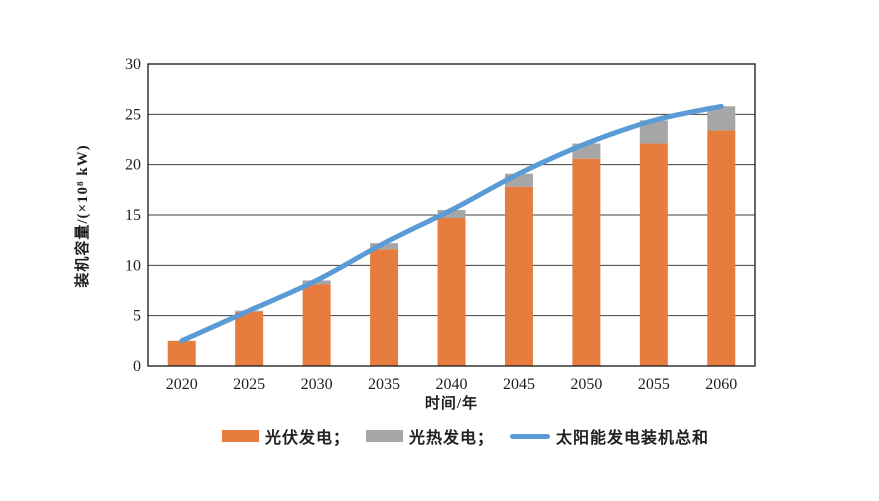 The image size is (879, 501). Describe the element at coordinates (385, 436) in the screenshot. I see `csp-legend-swatch-icon` at that location.